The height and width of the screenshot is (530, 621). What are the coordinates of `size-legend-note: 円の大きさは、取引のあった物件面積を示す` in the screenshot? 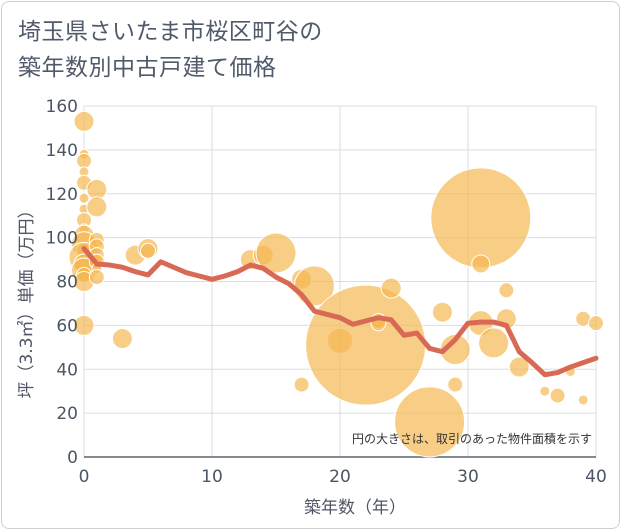 It's located at (472, 438).